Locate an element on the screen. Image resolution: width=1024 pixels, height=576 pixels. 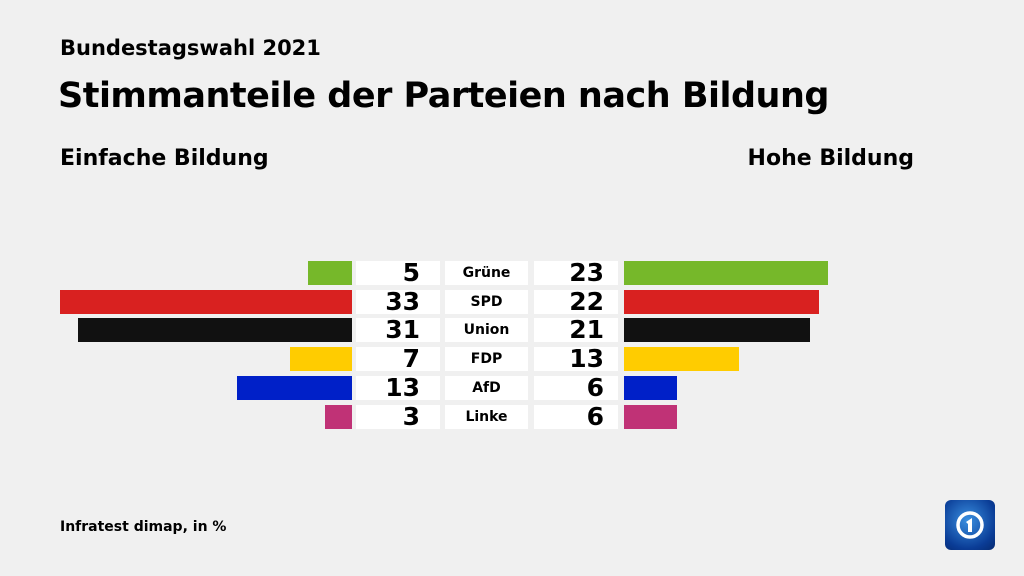
value-right-4: 6 is located at coordinates (576, 387).